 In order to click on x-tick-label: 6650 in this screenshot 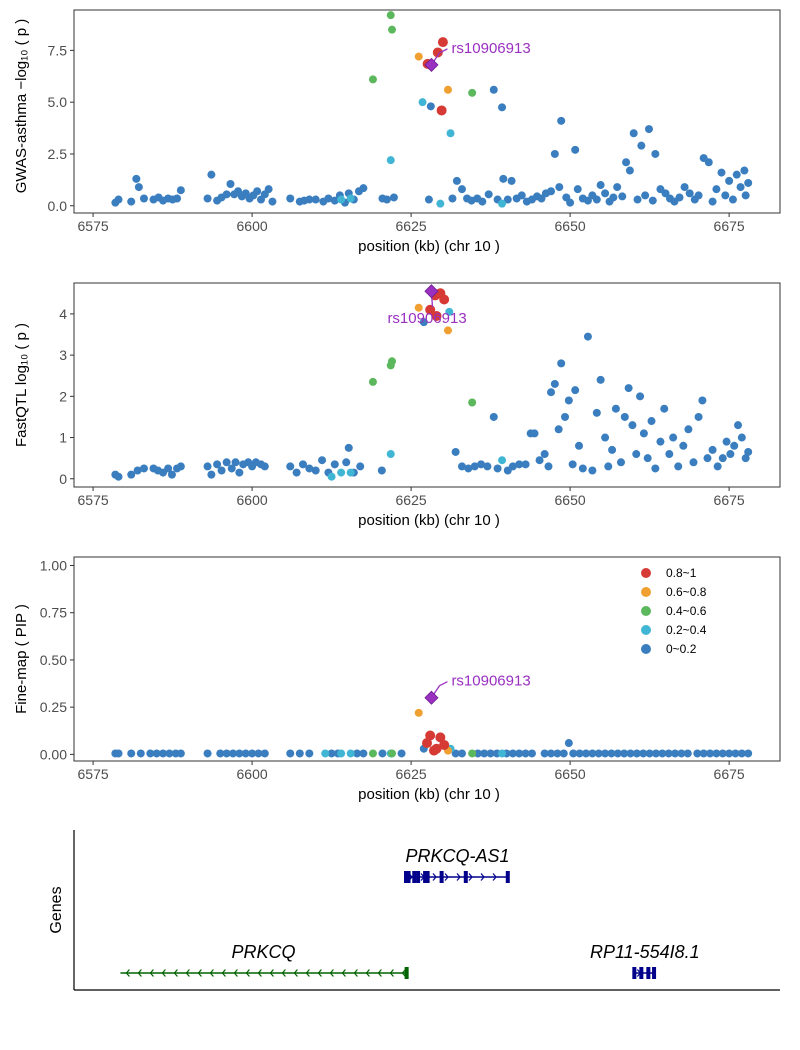, I will do `click(570, 226)`.